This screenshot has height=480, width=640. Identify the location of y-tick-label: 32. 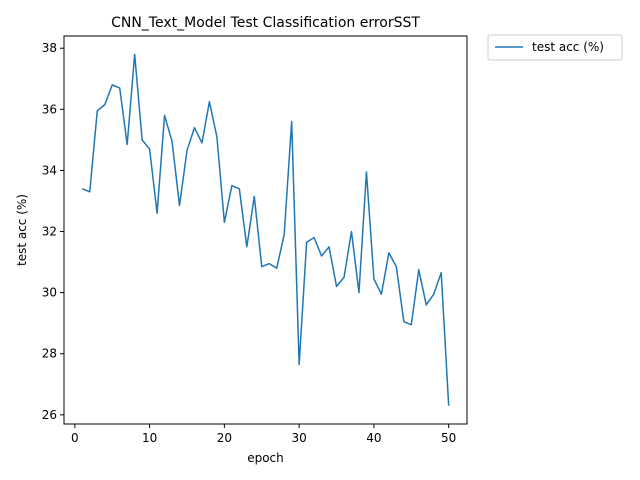
(49, 232).